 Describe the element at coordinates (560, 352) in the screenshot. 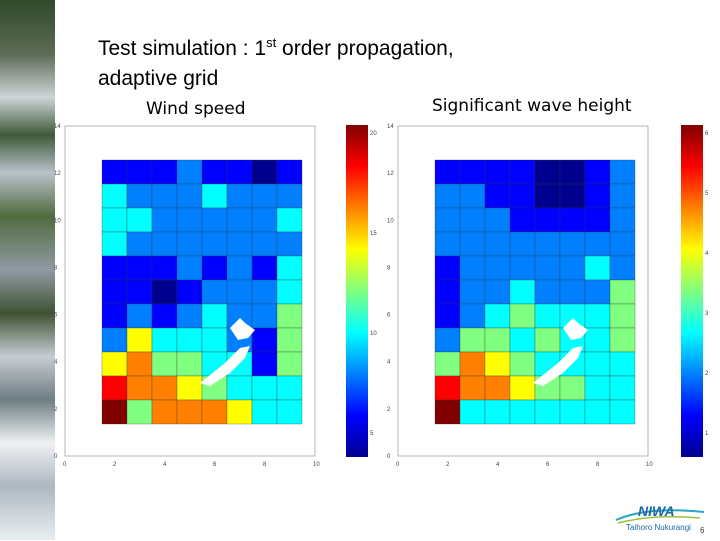

I see `wave-height-overlay` at that location.